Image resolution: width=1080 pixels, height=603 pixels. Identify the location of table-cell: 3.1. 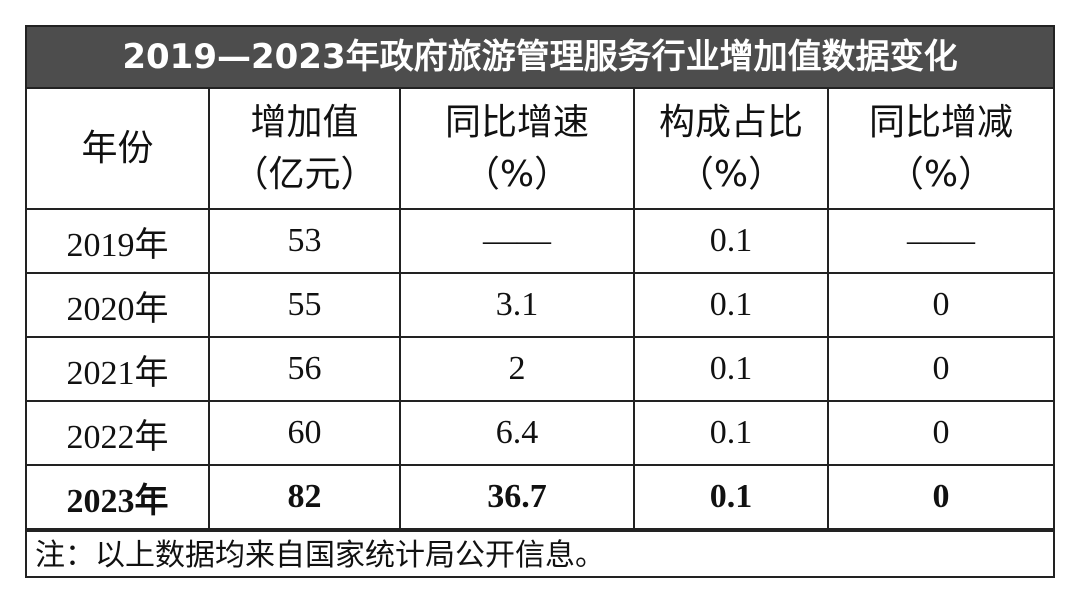
(517, 305).